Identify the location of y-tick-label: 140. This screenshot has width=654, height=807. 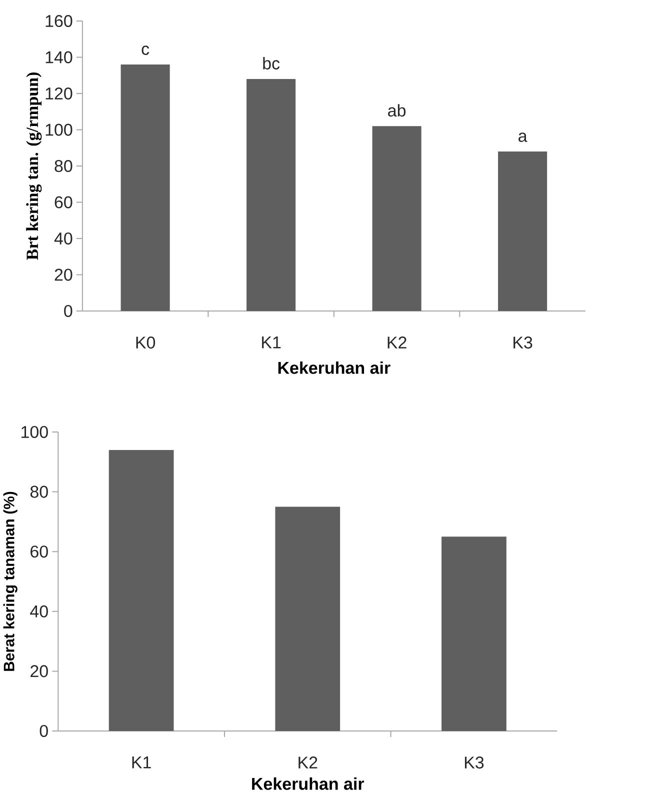
(59, 57).